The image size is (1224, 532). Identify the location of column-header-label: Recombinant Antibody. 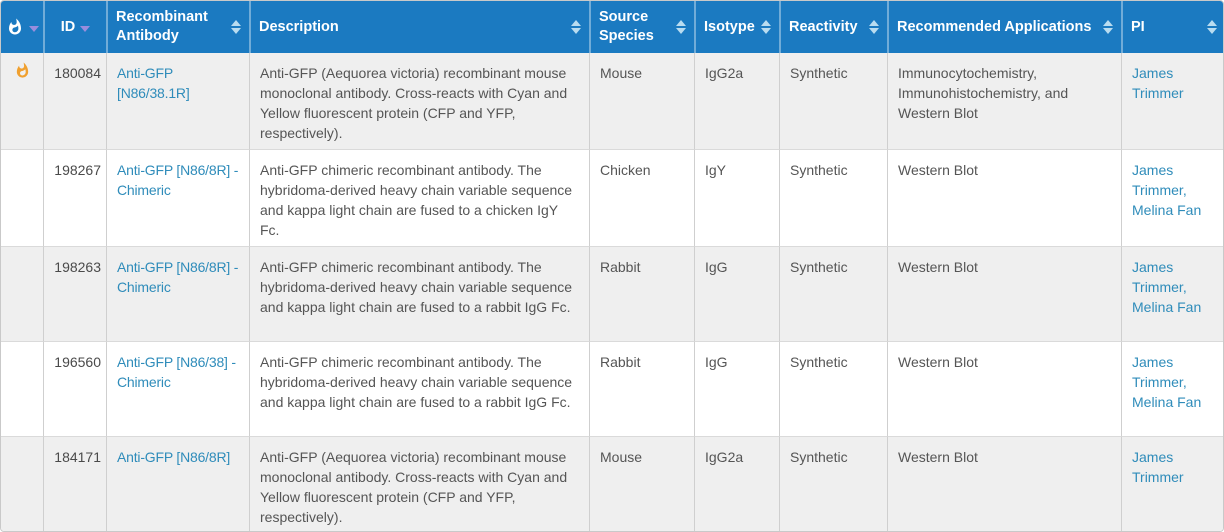
(162, 26).